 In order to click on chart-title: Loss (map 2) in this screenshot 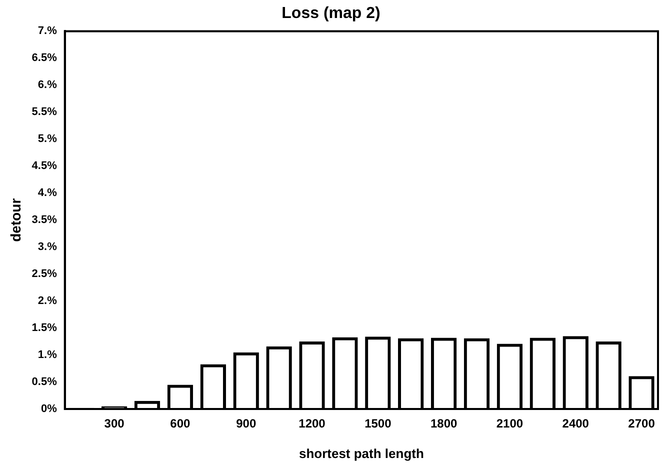, I will do `click(331, 13)`.